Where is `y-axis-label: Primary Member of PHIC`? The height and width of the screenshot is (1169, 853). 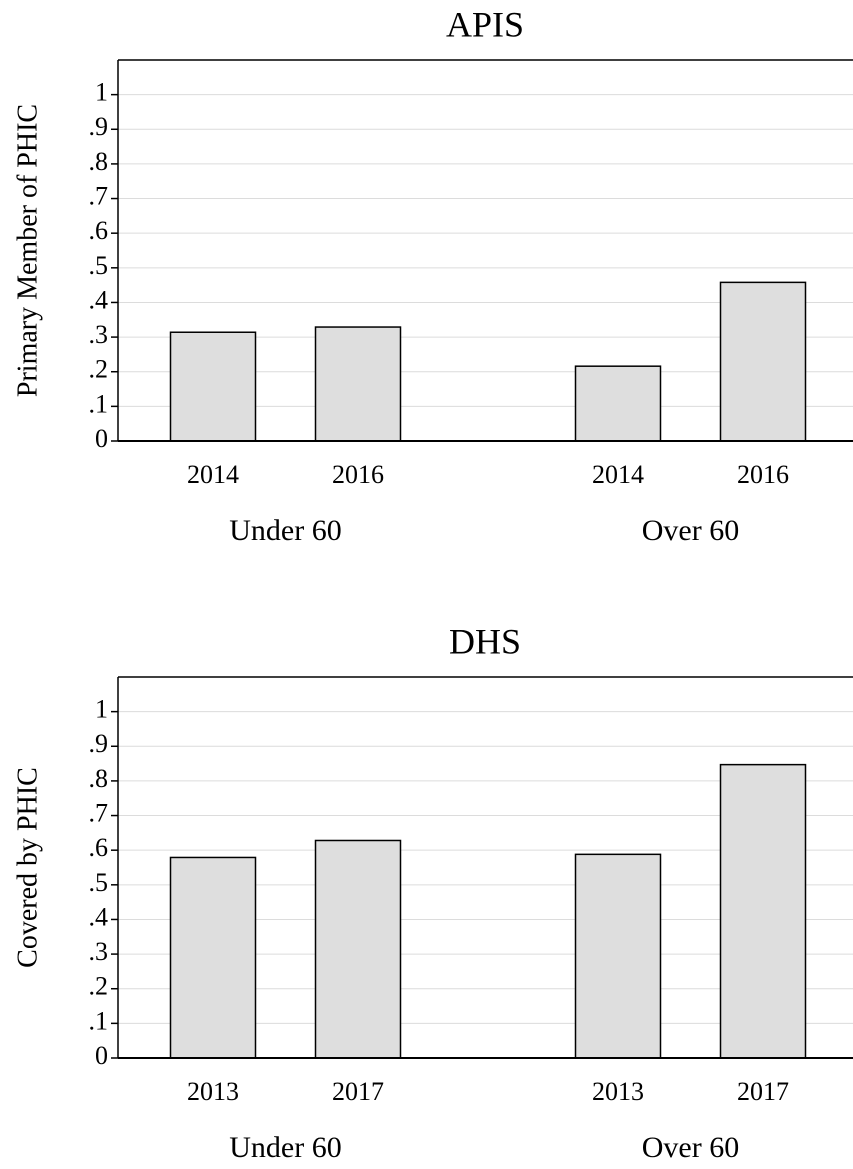 y-axis-label: Primary Member of PHIC is located at coordinates (27, 250).